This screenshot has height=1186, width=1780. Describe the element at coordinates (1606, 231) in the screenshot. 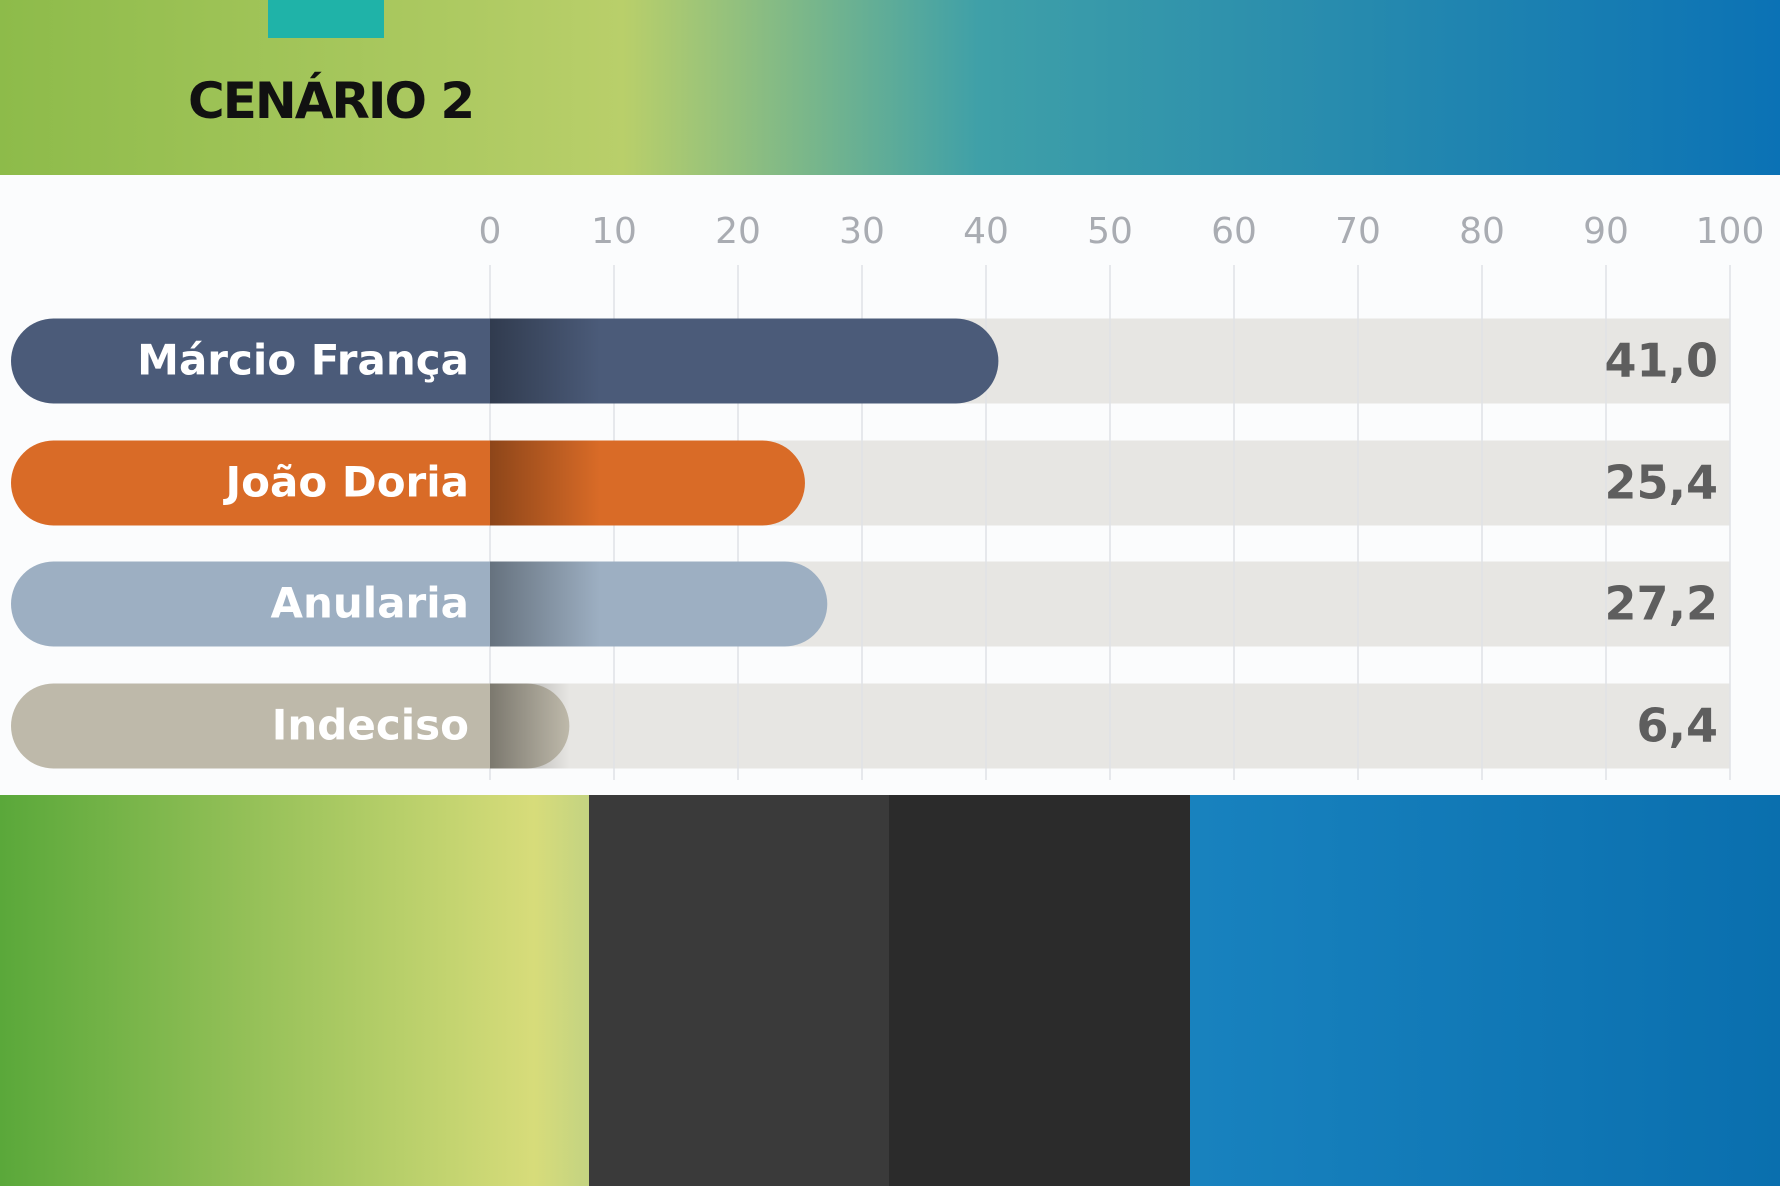

I see `x-tick-label: 90` at that location.